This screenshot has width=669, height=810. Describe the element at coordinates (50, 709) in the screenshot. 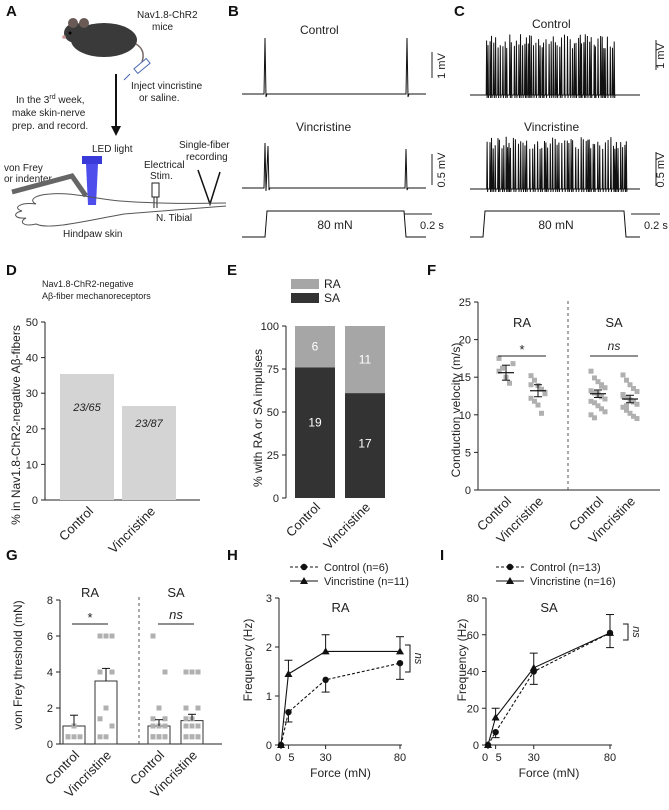

I see `panel-g-y-tick-label: 2` at that location.